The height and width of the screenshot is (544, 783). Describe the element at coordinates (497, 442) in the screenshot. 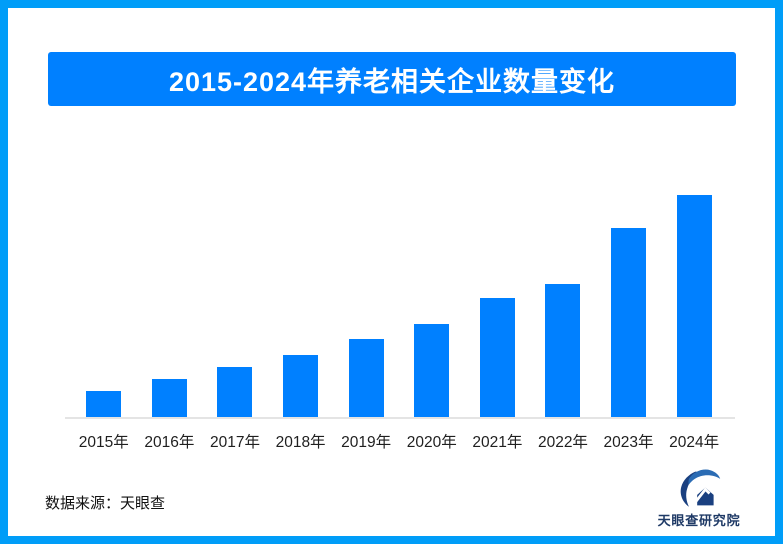

I see `x-axis-label-2021年: 2021年` at that location.